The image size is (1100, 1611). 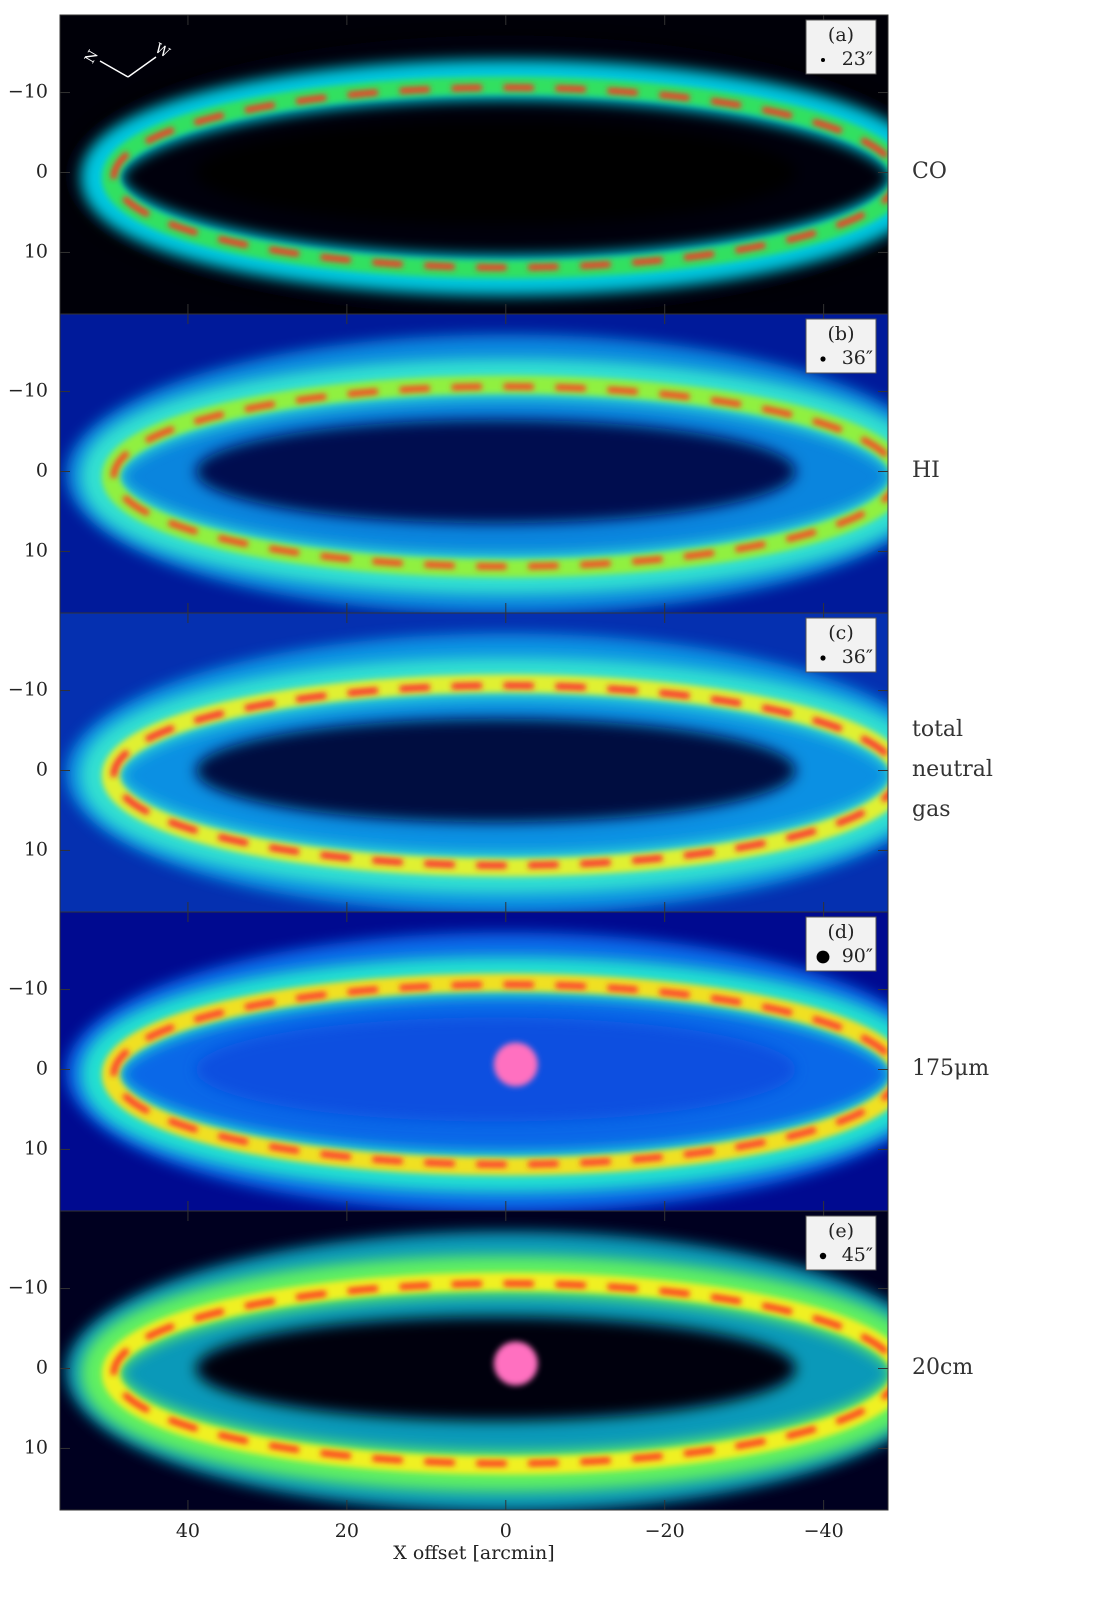 What do you see at coordinates (943, 1368) in the screenshot?
I see `panel-name: 20cm` at bounding box center [943, 1368].